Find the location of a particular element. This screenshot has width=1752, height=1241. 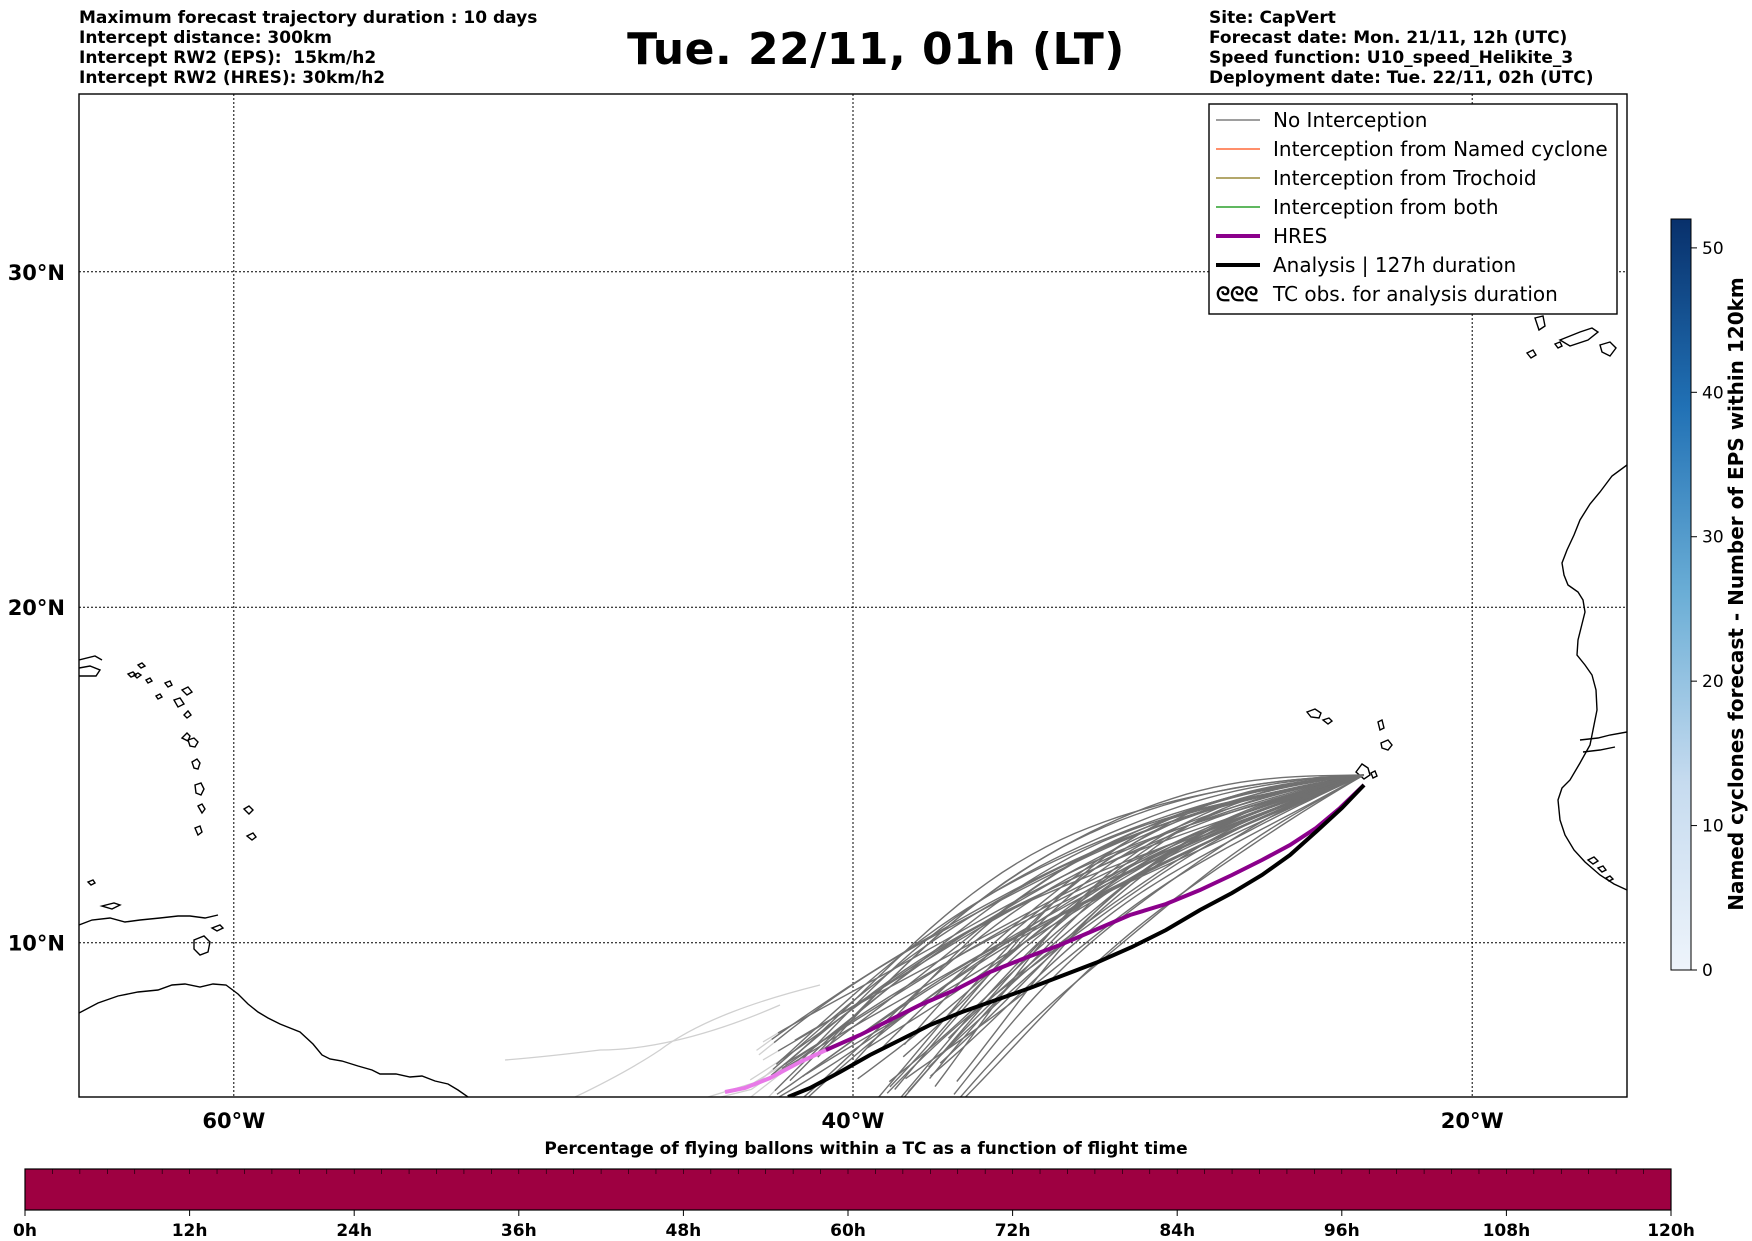

lon-label: 20°W is located at coordinates (1472, 1121).